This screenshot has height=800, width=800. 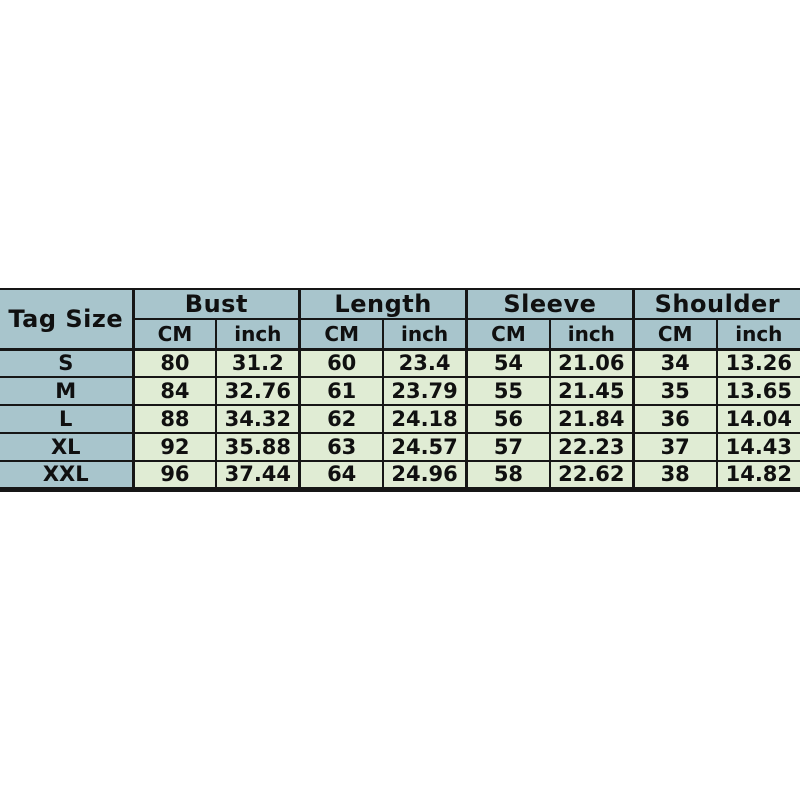 I want to click on value-cell: 54, so click(x=507, y=363).